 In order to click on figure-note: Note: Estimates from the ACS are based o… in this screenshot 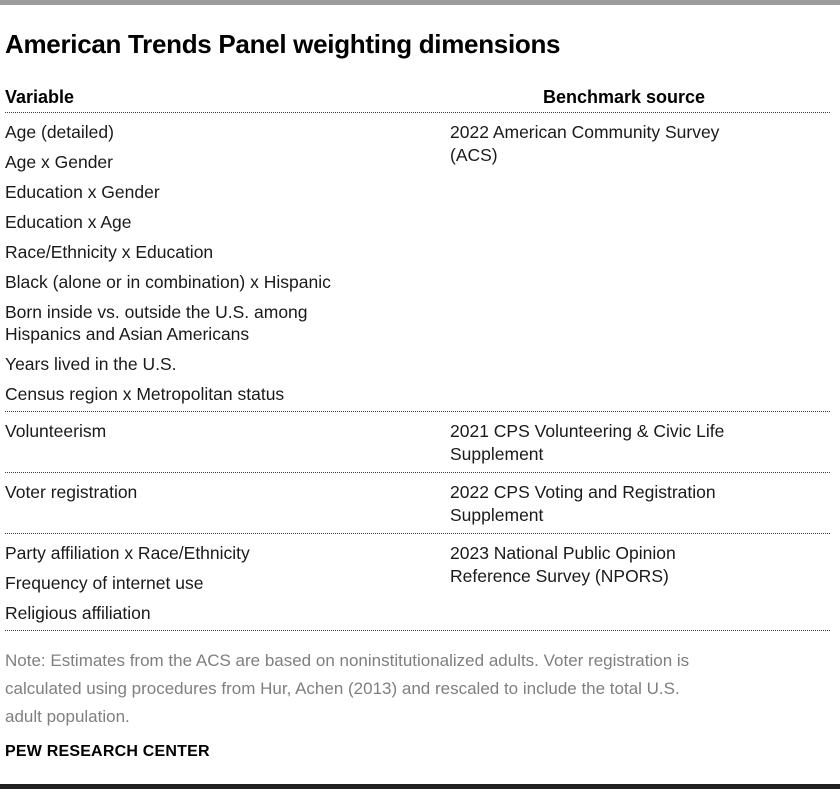, I will do `click(417, 689)`.